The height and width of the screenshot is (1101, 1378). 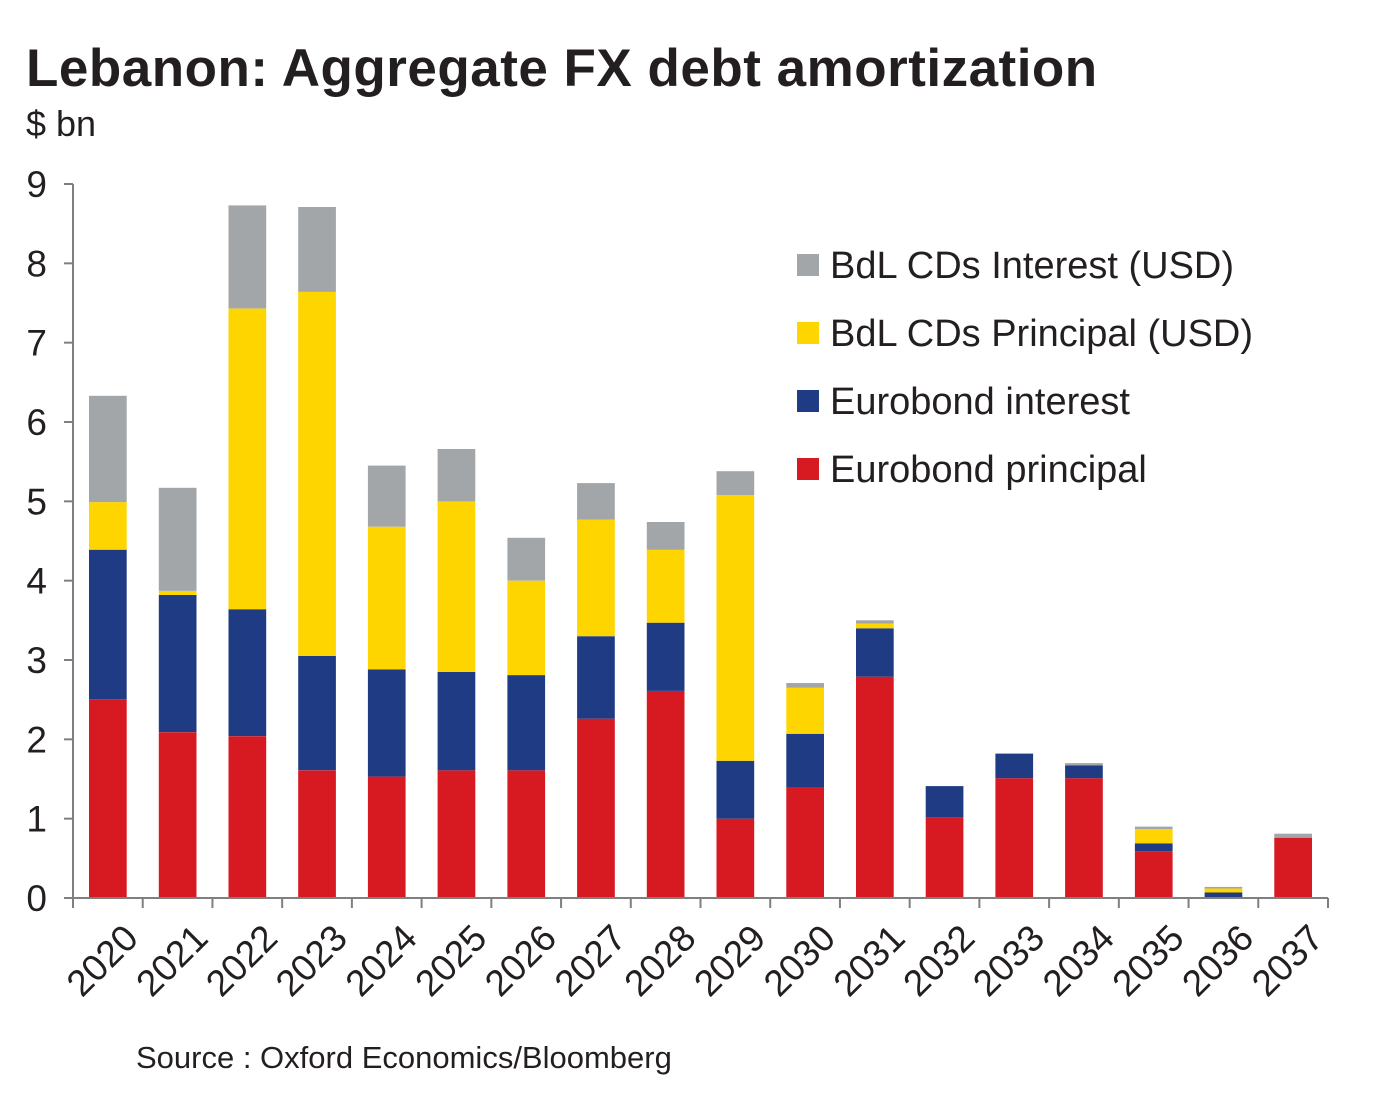 I want to click on y-axis-unit-label: $ bn, so click(x=61, y=123).